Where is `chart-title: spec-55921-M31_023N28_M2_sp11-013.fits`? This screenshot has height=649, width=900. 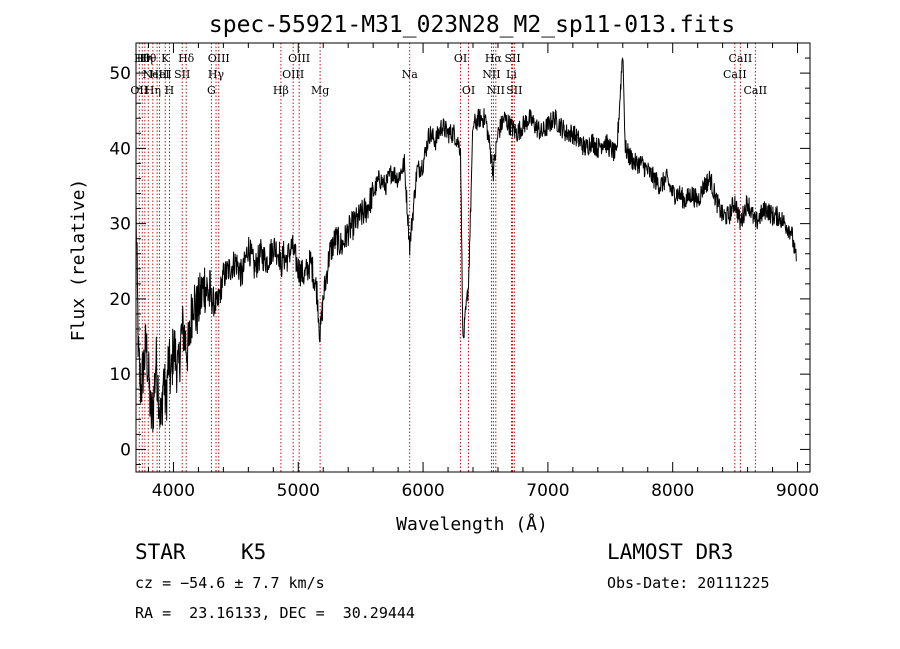 chart-title: spec-55921-M31_023N28_M2_sp11-013.fits is located at coordinates (472, 25).